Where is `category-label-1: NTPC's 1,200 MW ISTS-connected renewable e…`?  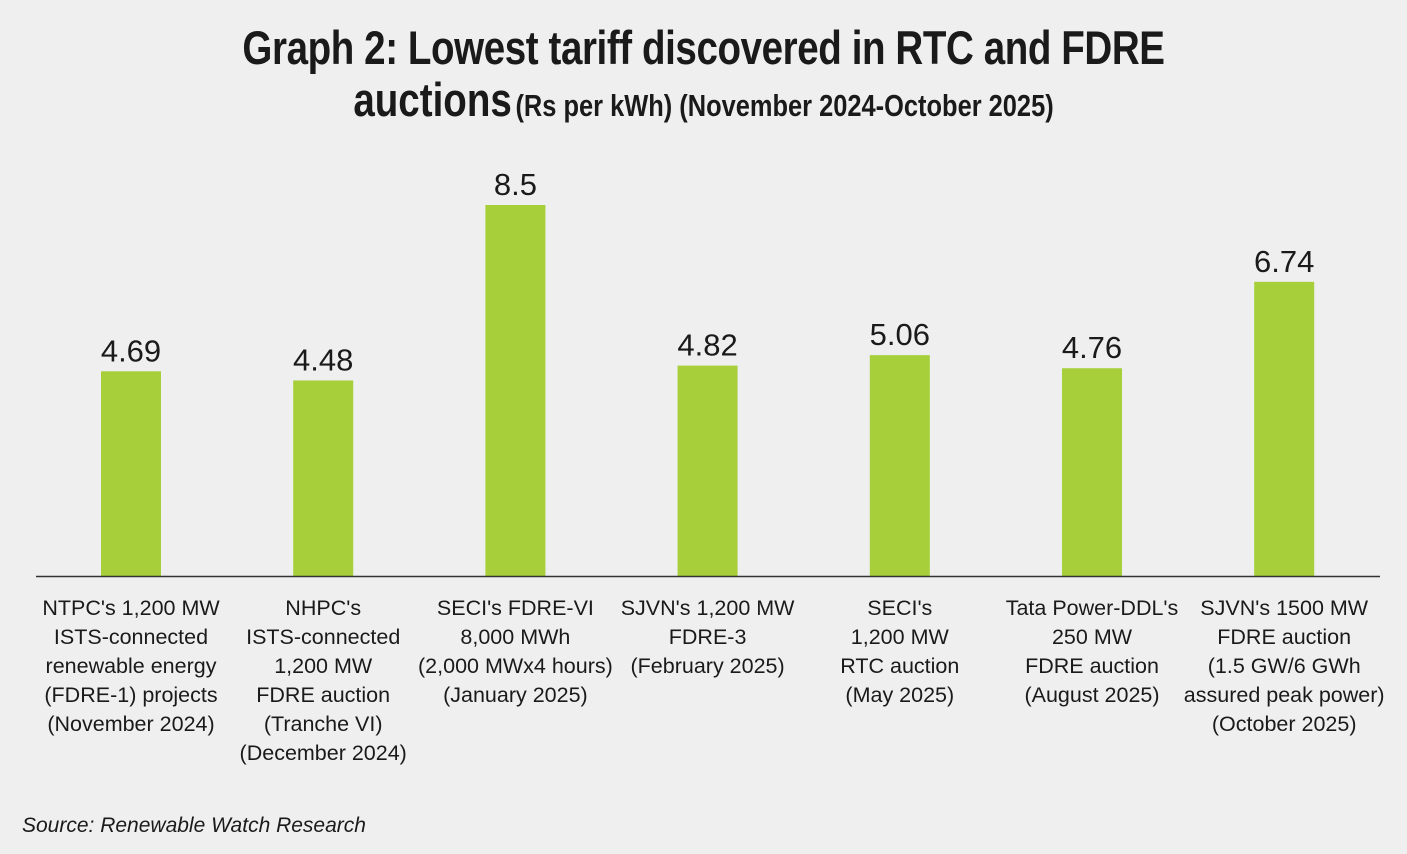 category-label-1: NTPC's 1,200 MW ISTS-connected renewable e… is located at coordinates (131, 666).